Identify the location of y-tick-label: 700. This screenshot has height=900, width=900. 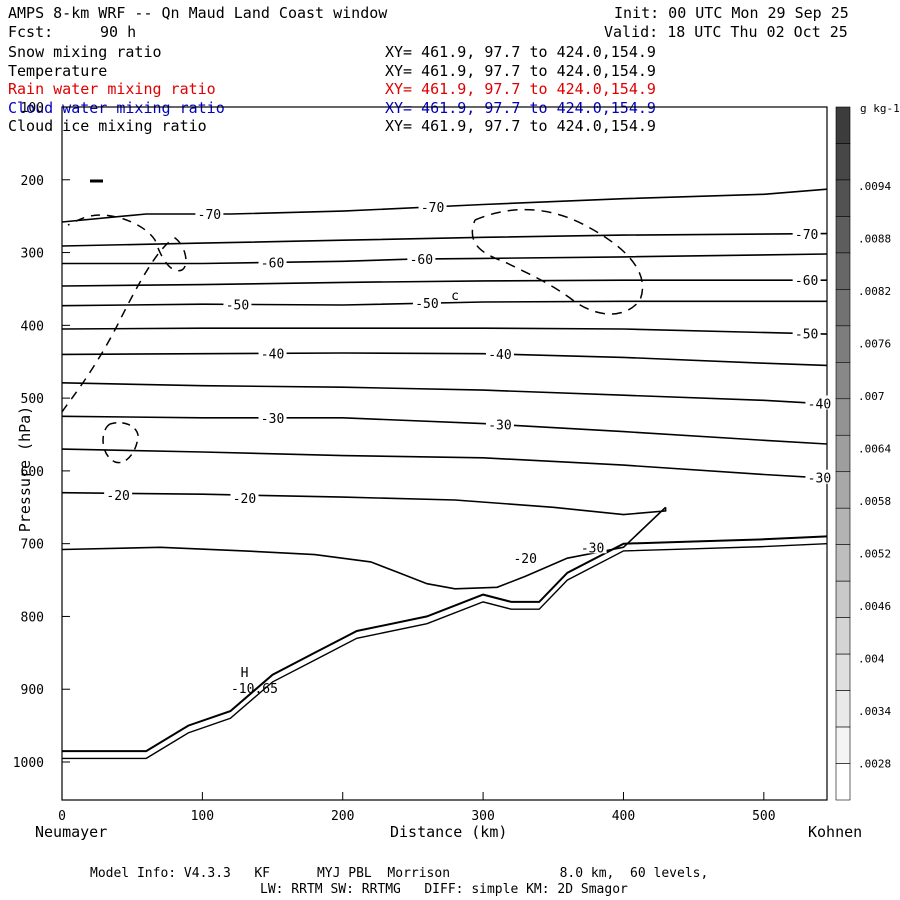
(32, 545).